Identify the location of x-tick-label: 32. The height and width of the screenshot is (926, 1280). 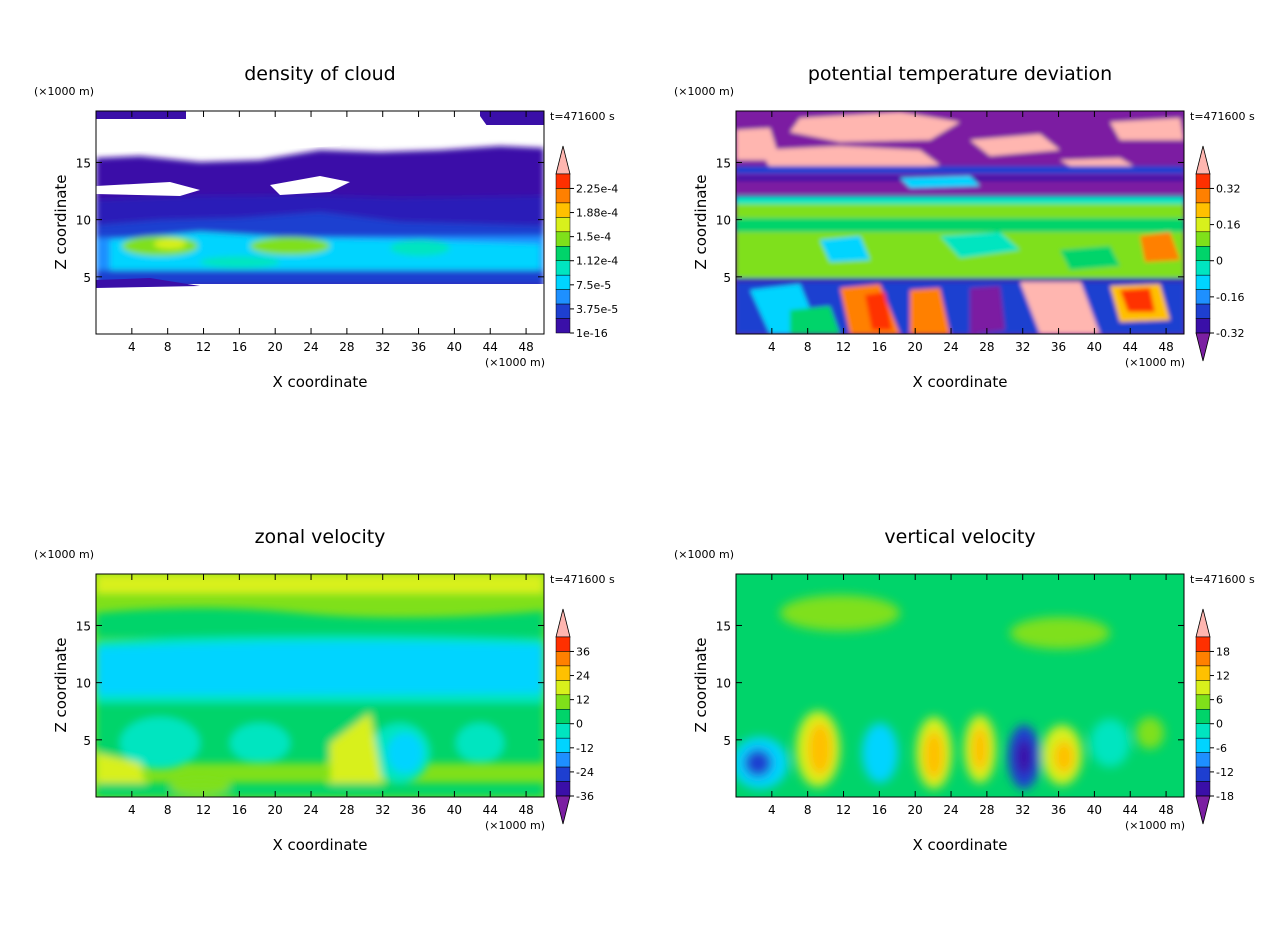
(1022, 810).